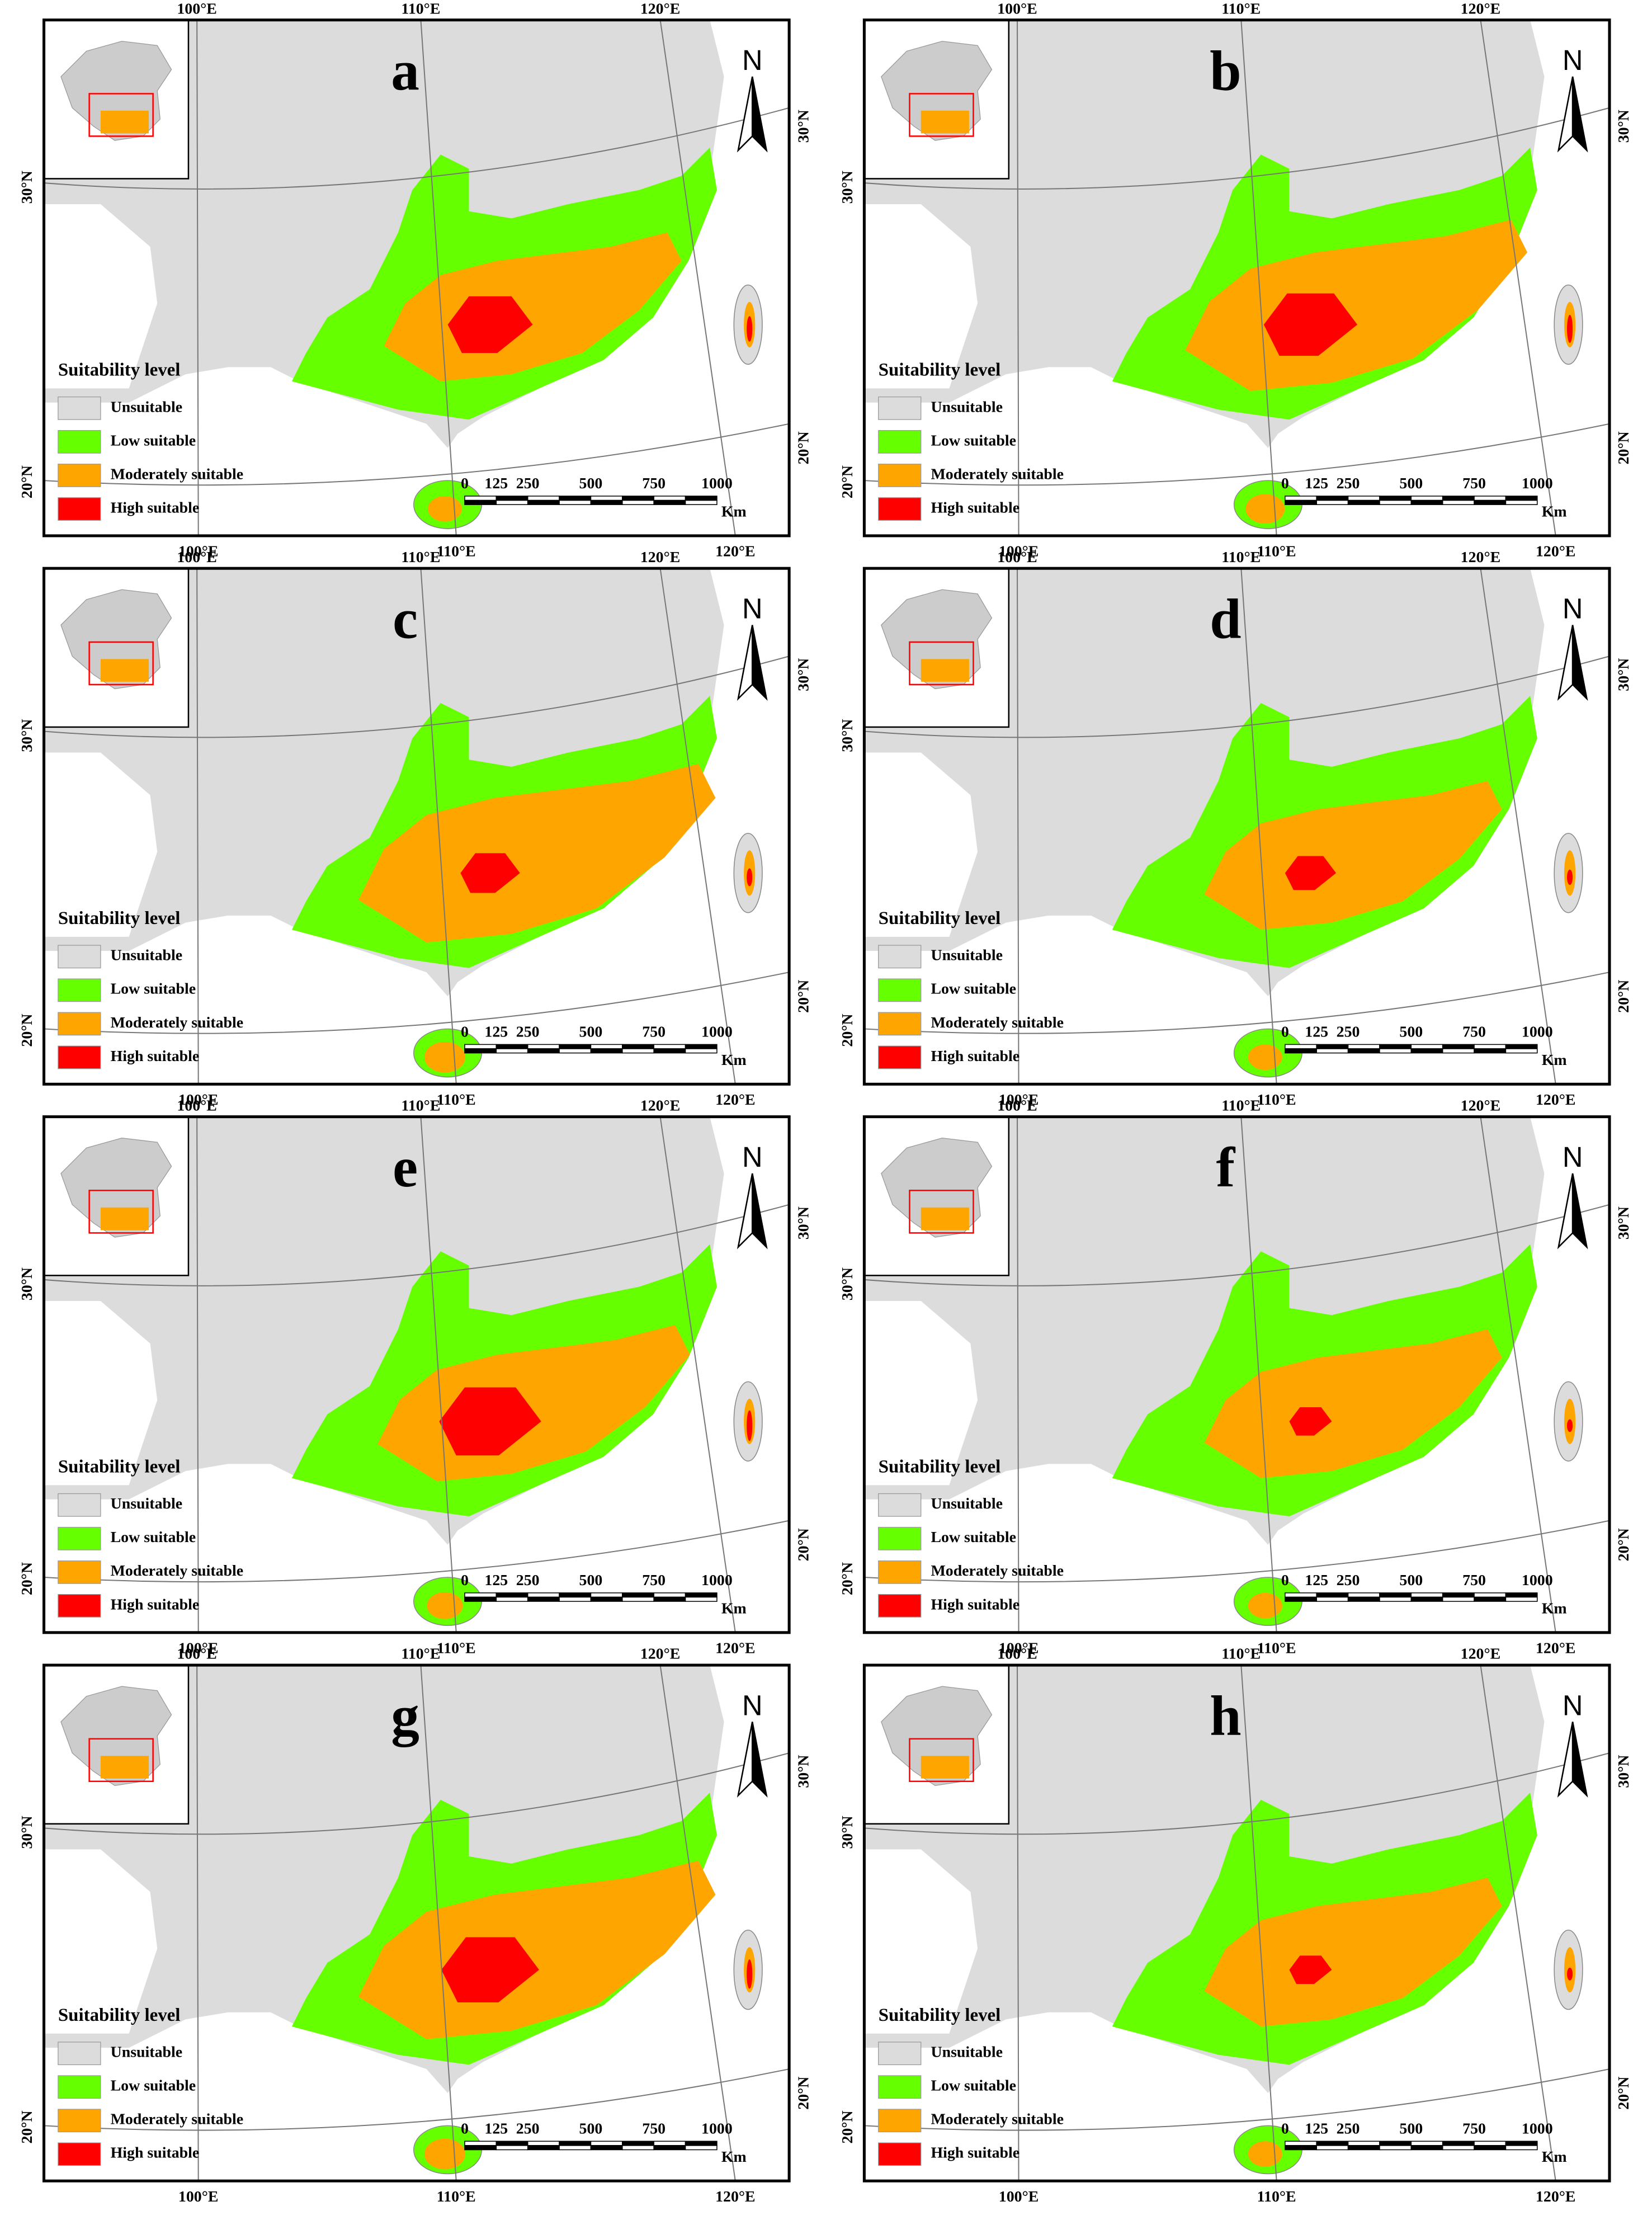 The image size is (1652, 2225). Describe the element at coordinates (155, 2153) in the screenshot. I see `legend-label: High suitable` at that location.